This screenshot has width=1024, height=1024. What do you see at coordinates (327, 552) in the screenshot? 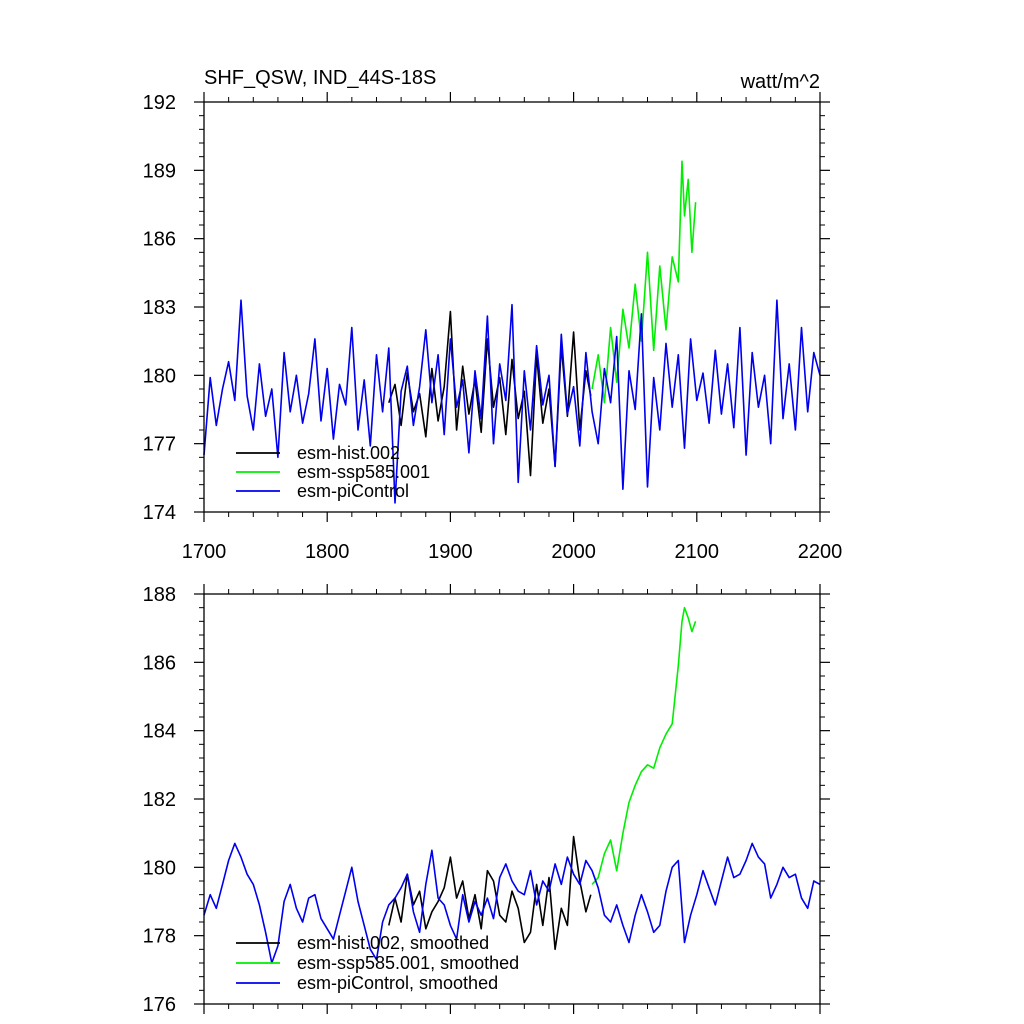
I see `x-tick-label: 1800` at bounding box center [327, 552].